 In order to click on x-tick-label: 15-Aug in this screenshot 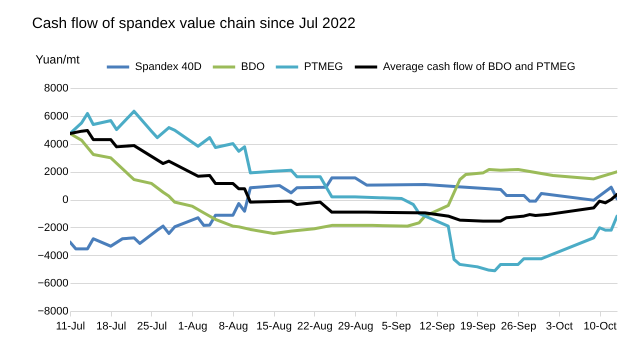, I will do `click(274, 326)`.